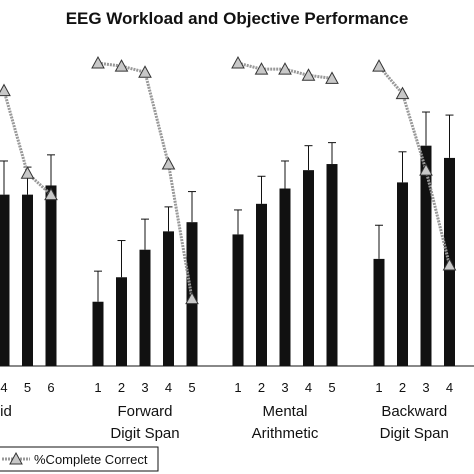  Describe the element at coordinates (285, 433) in the screenshot. I see `group-label: Arithmetic` at that location.